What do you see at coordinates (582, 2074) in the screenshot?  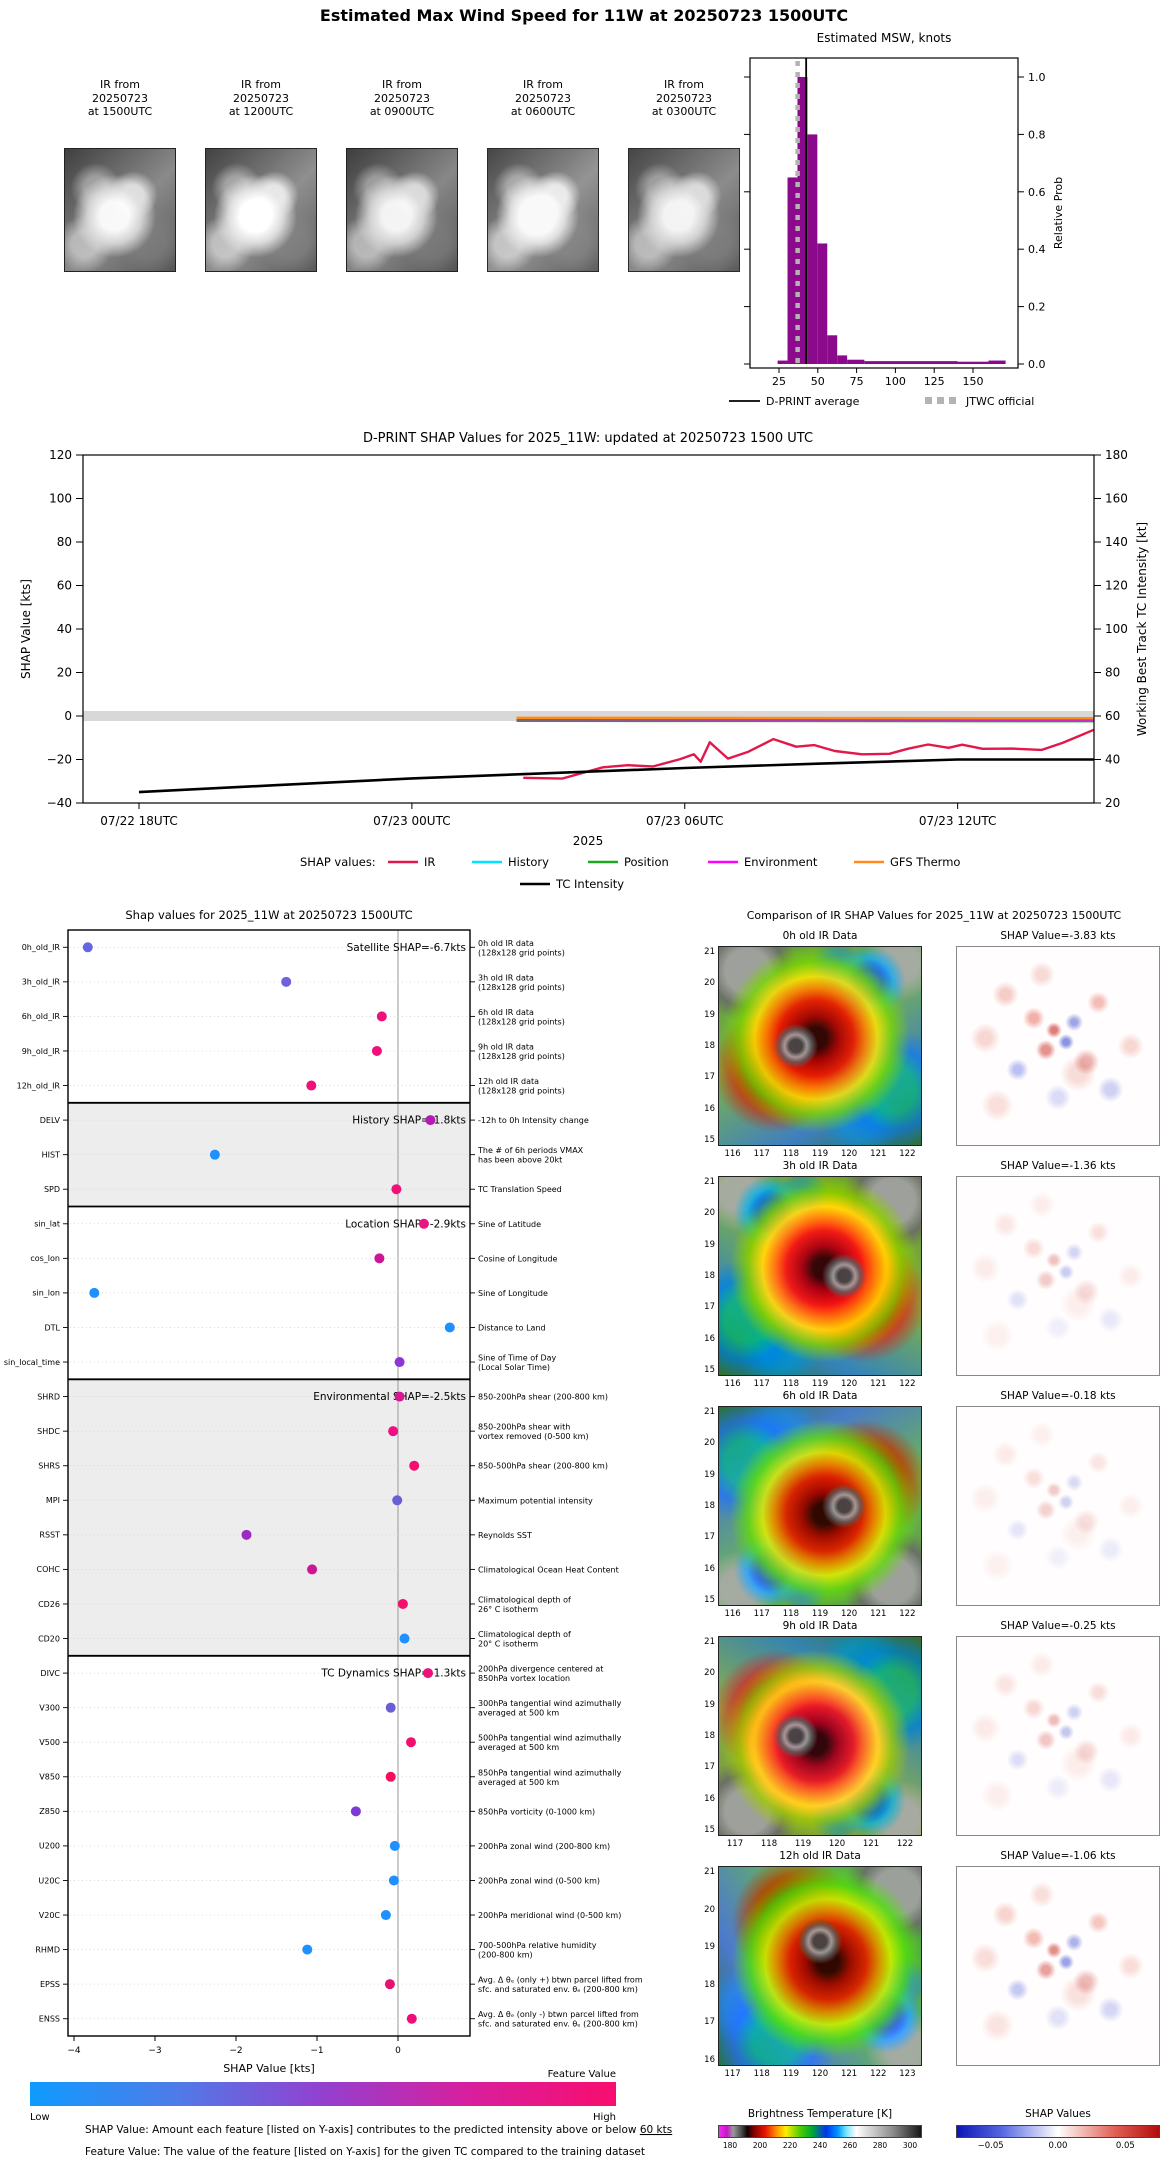 I see `colorbar-title: Feature Value` at bounding box center [582, 2074].